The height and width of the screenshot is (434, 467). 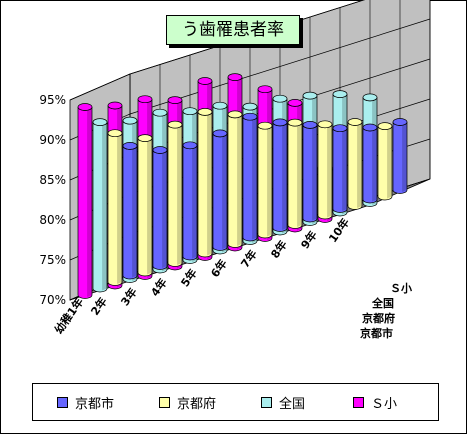 I want to click on depth-axis-label: 京都府, so click(x=378, y=318).